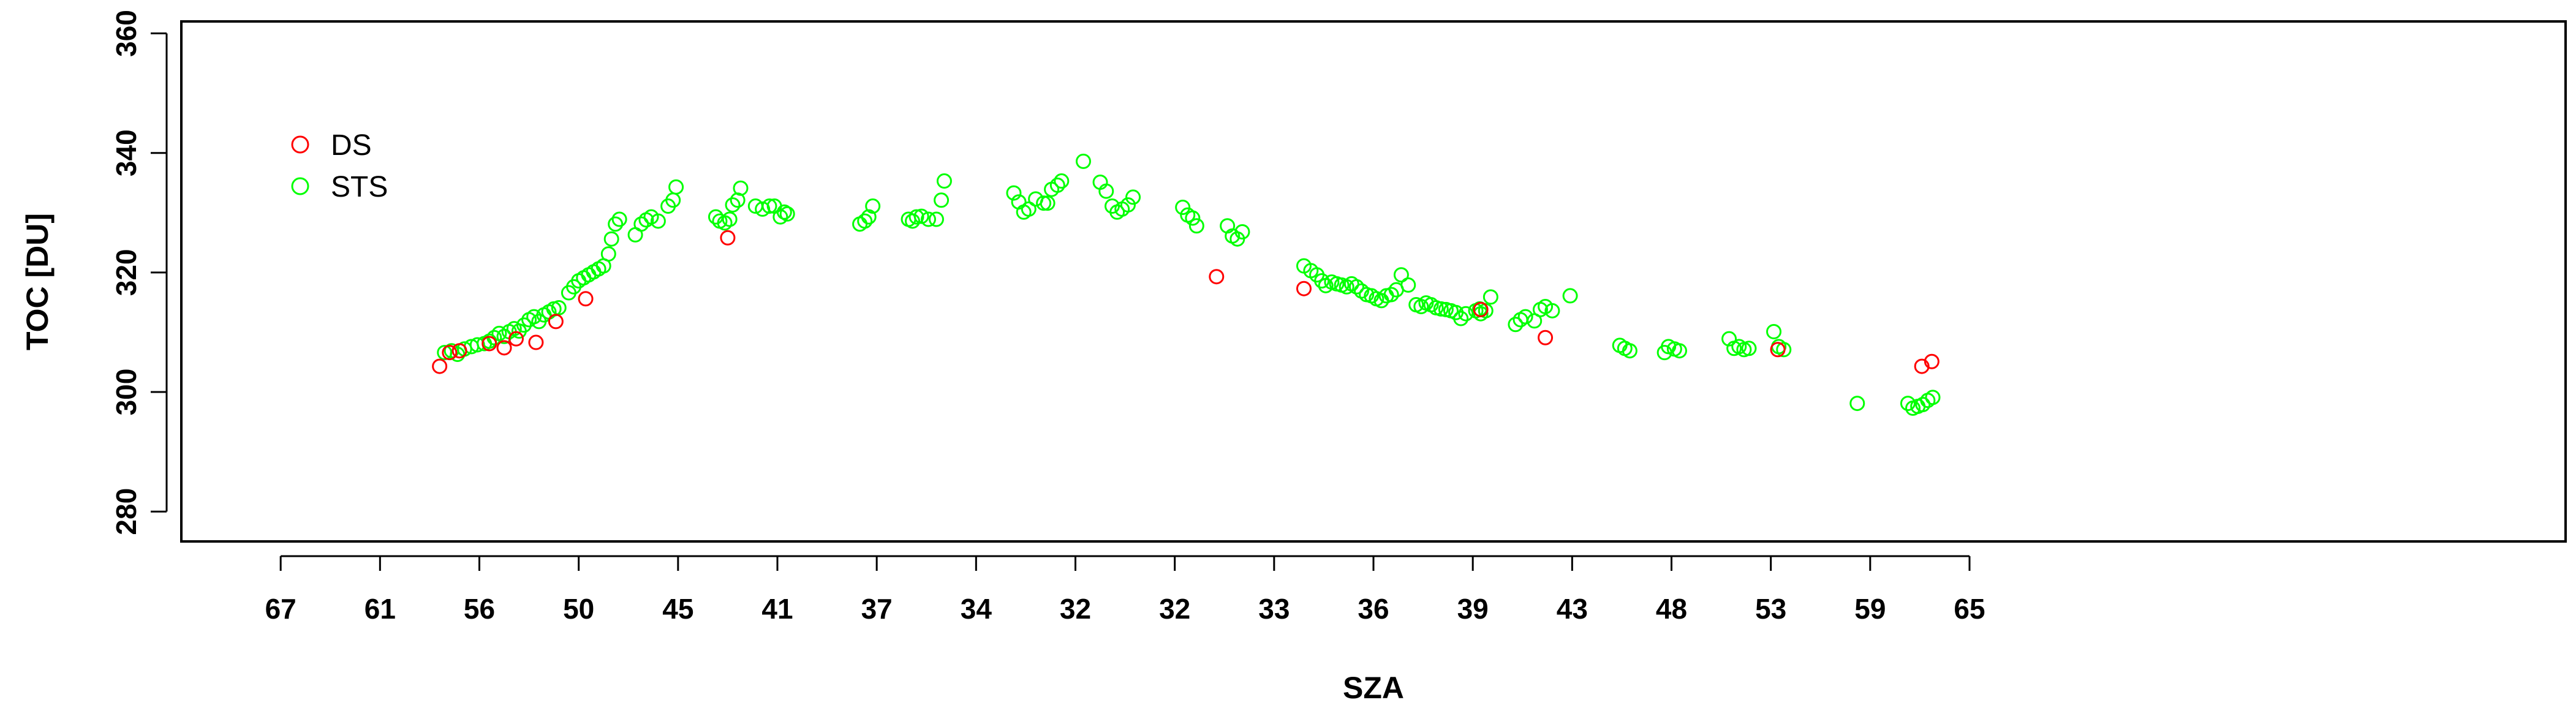 The image size is (2576, 716). Describe the element at coordinates (877, 609) in the screenshot. I see `x-tick-label: 37` at that location.